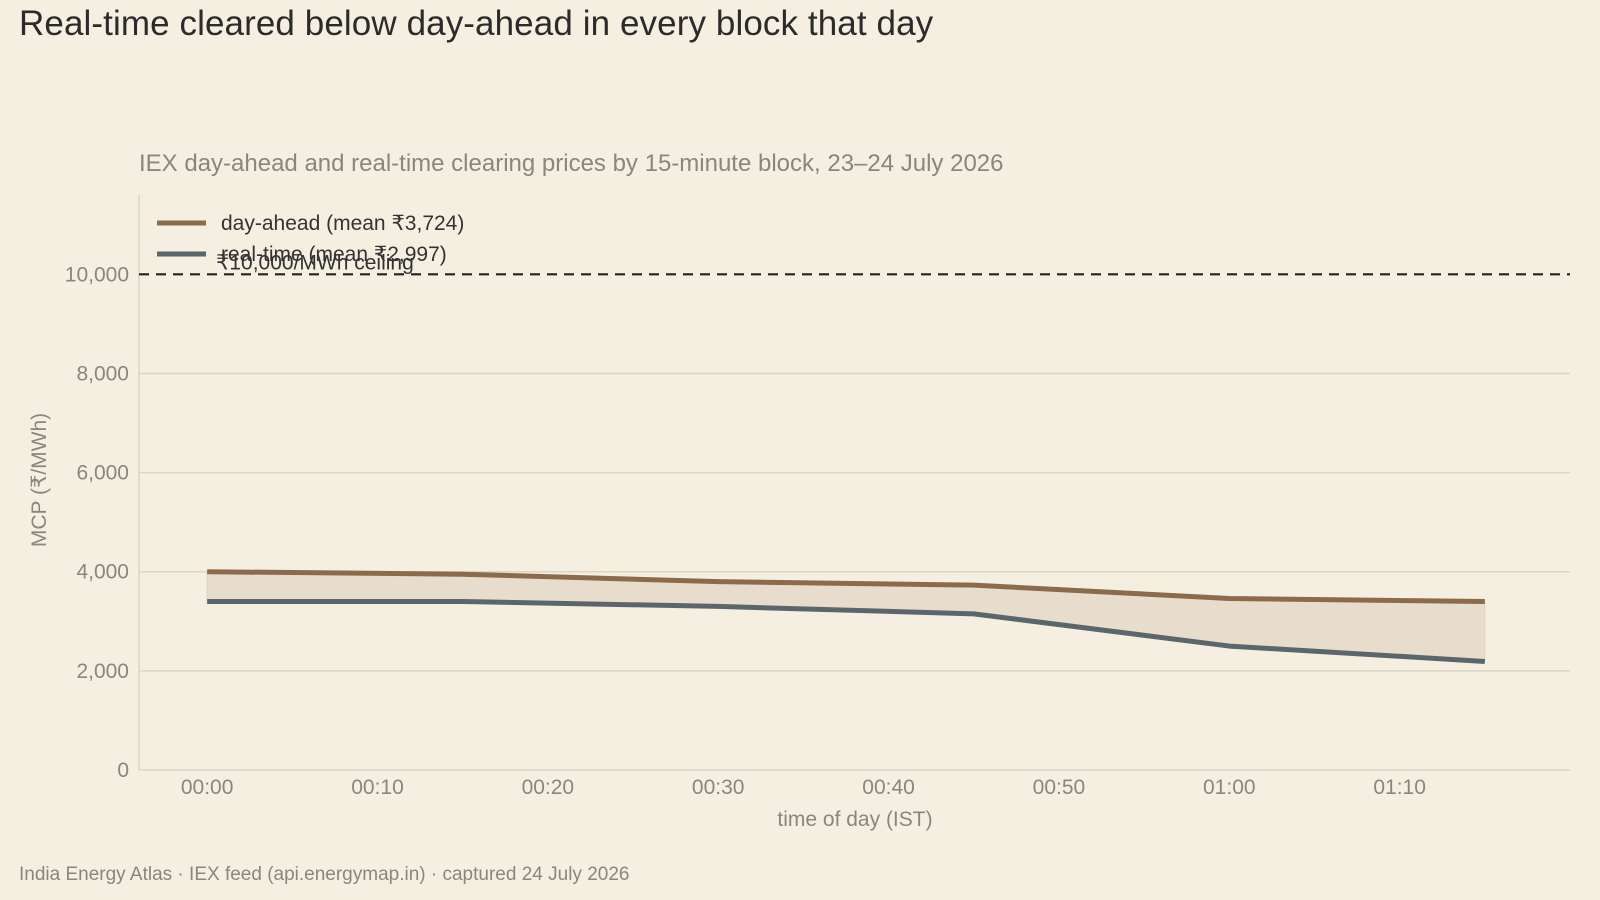 Image resolution: width=1600 pixels, height=900 pixels. Describe the element at coordinates (718, 787) in the screenshot. I see `x-tick-label: 00:30` at that location.